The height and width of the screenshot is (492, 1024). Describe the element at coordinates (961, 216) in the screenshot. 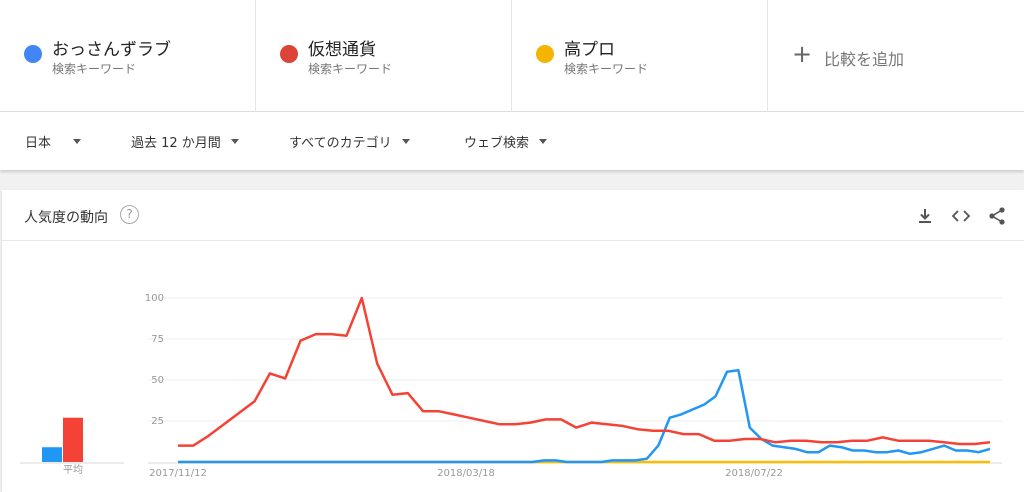

I see `embed-icon` at that location.